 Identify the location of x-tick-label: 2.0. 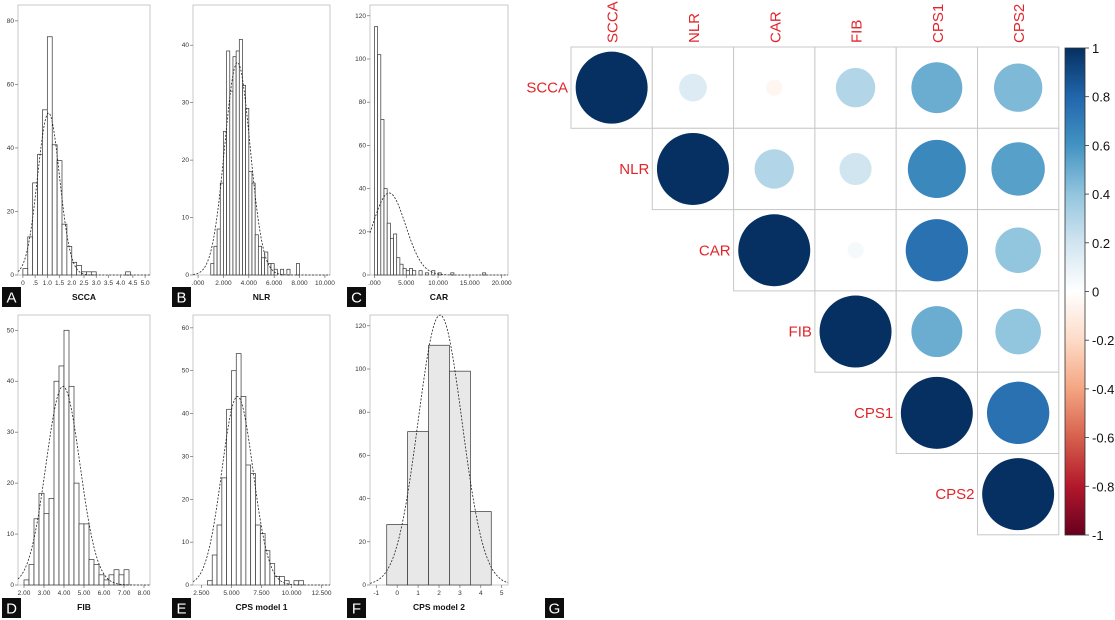
(71, 283).